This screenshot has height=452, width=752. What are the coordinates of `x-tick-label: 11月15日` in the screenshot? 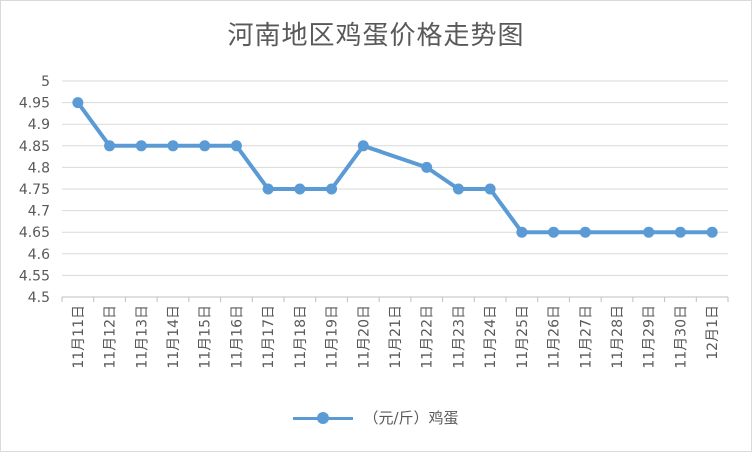 It's located at (206, 337).